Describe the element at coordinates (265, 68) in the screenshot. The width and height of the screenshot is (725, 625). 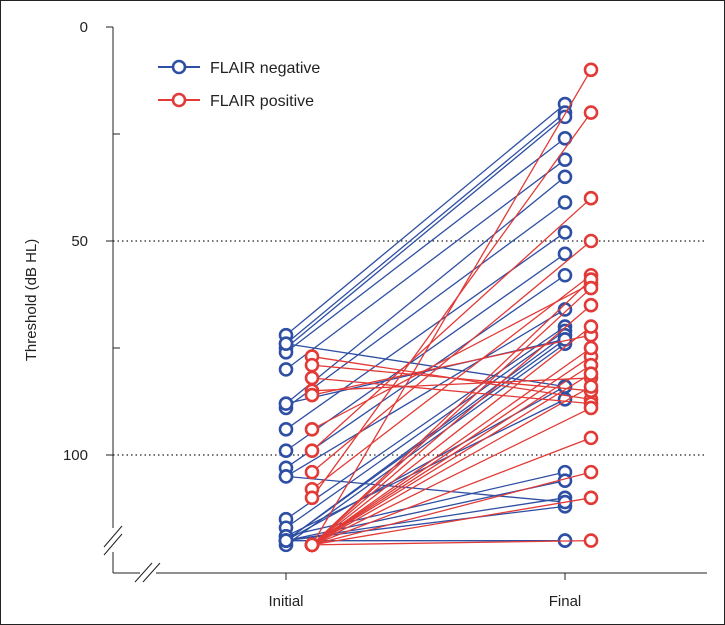
I see `legend-label: FLAIR negative` at that location.